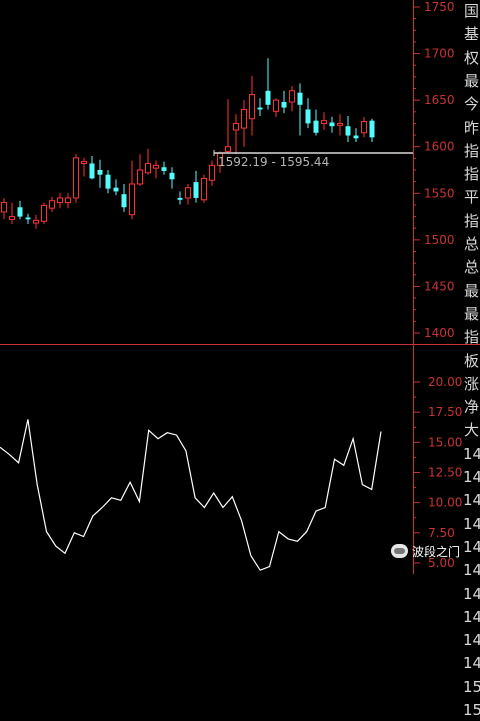 Image resolution: width=480 pixels, height=721 pixels. Describe the element at coordinates (471, 57) in the screenshot. I see `side-panel-label: 权` at that location.